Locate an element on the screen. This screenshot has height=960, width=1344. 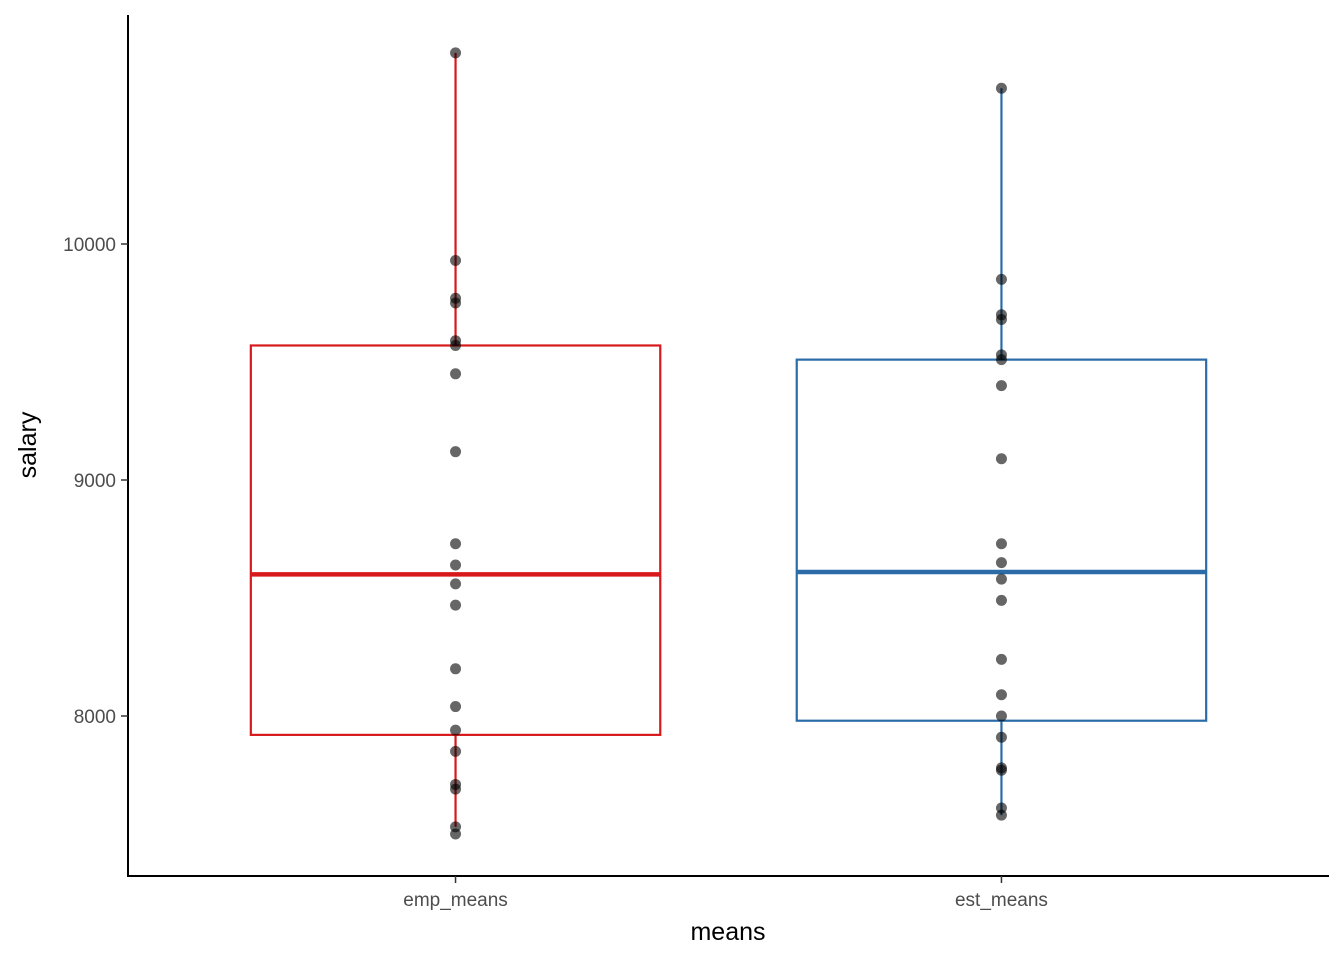
x-tick-label-est_means: est_means is located at coordinates (1001, 900).